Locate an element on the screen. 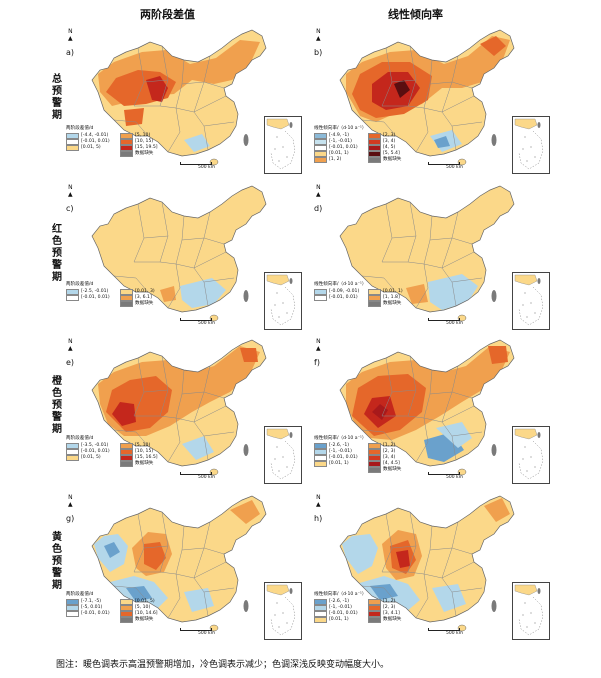 The image size is (601, 678). legend-label: [3, 6.1] is located at coordinates (143, 297).